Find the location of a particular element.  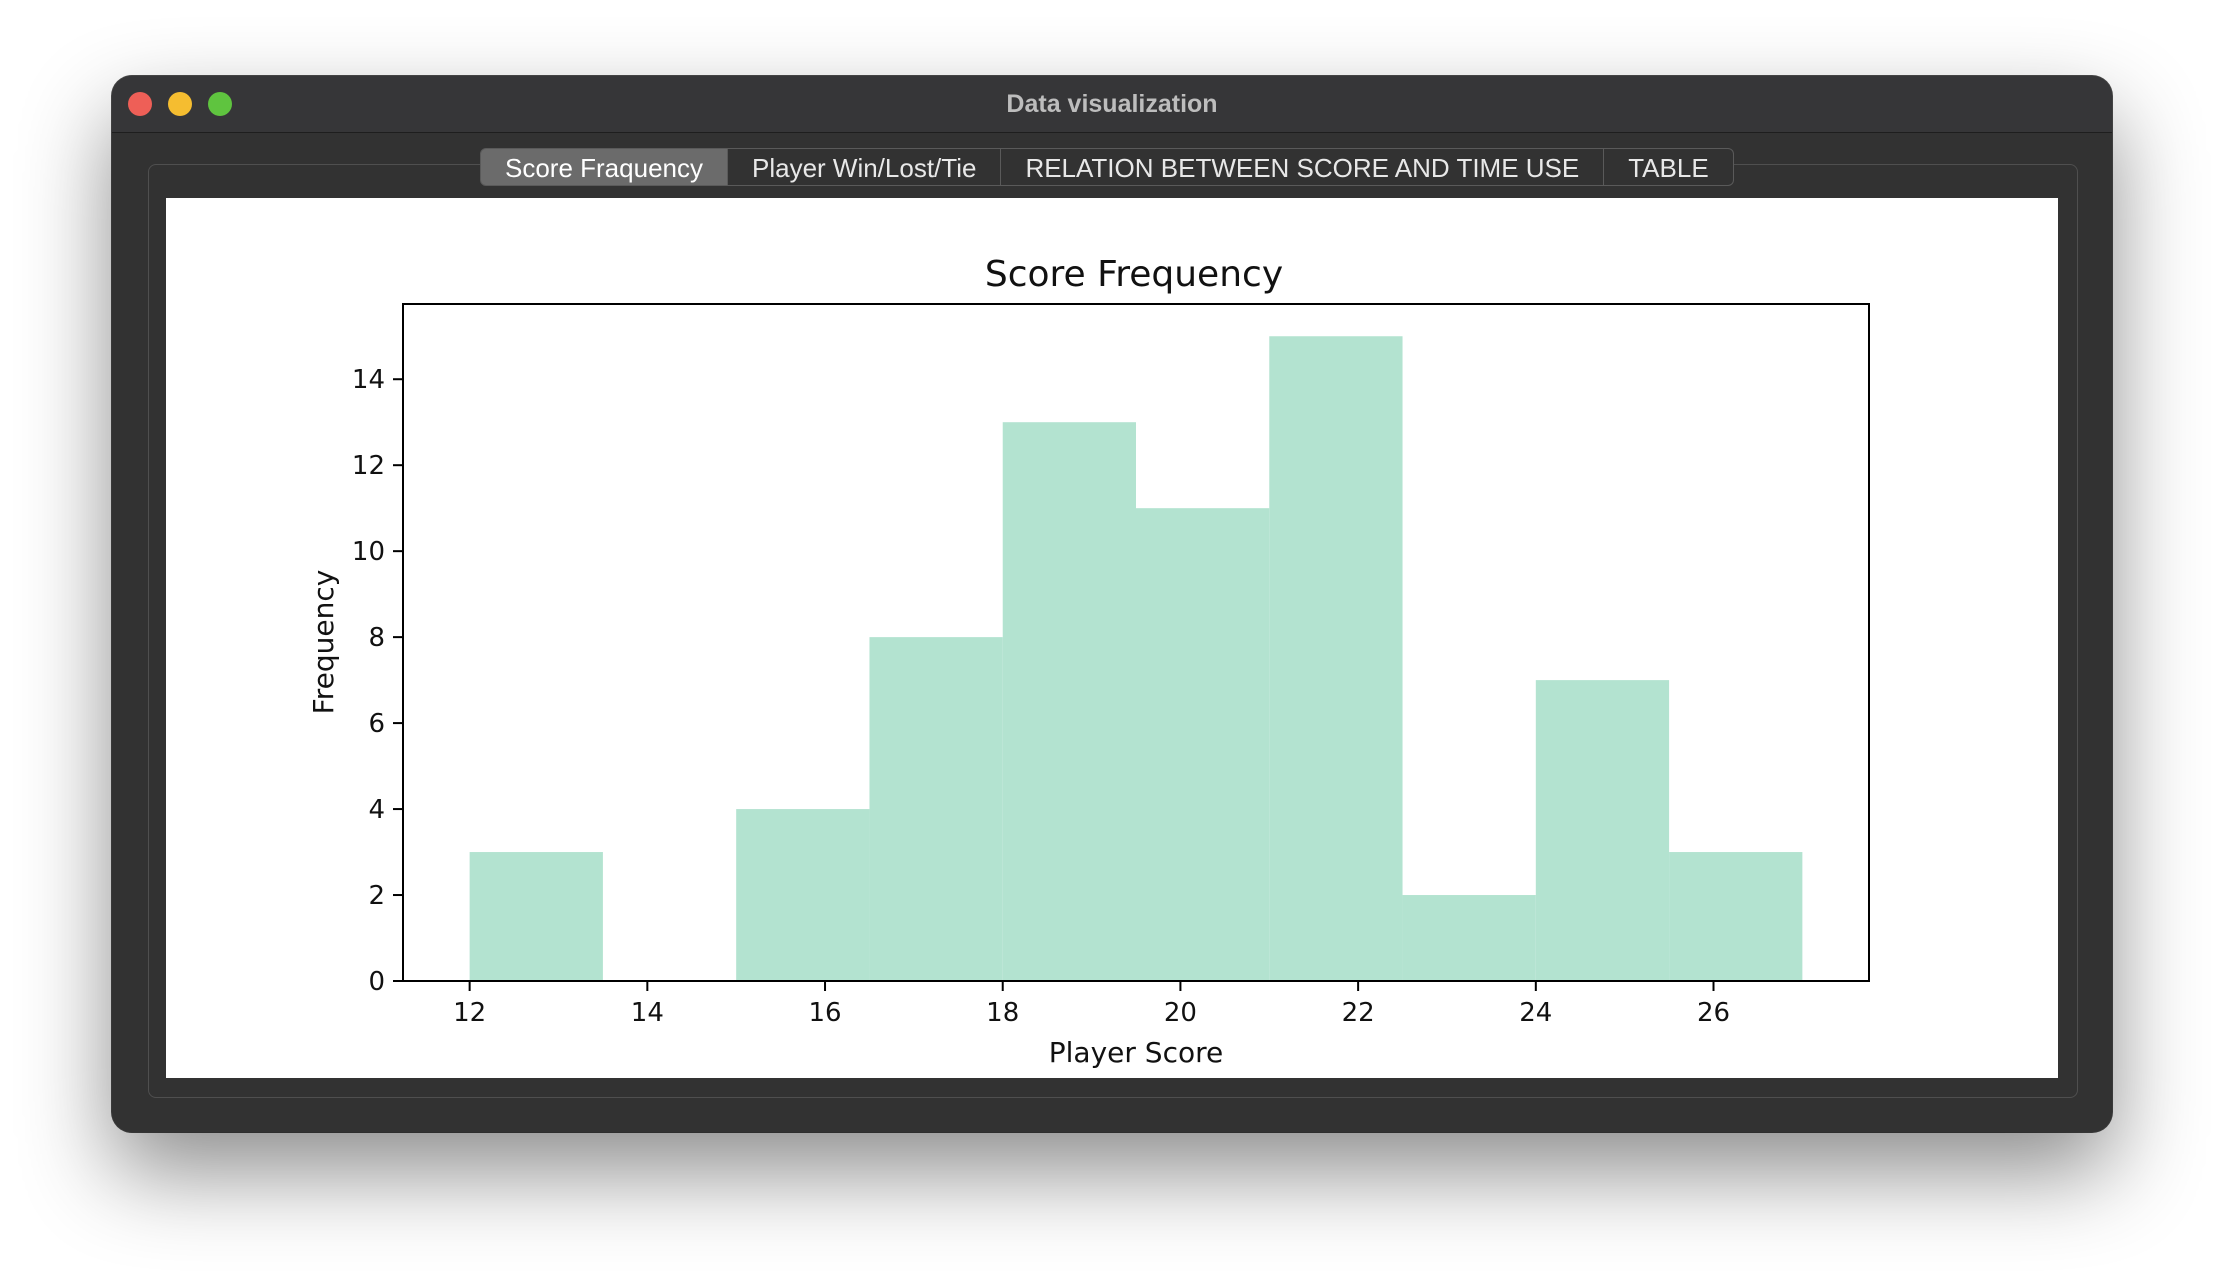

close-window-button is located at coordinates (140, 104).